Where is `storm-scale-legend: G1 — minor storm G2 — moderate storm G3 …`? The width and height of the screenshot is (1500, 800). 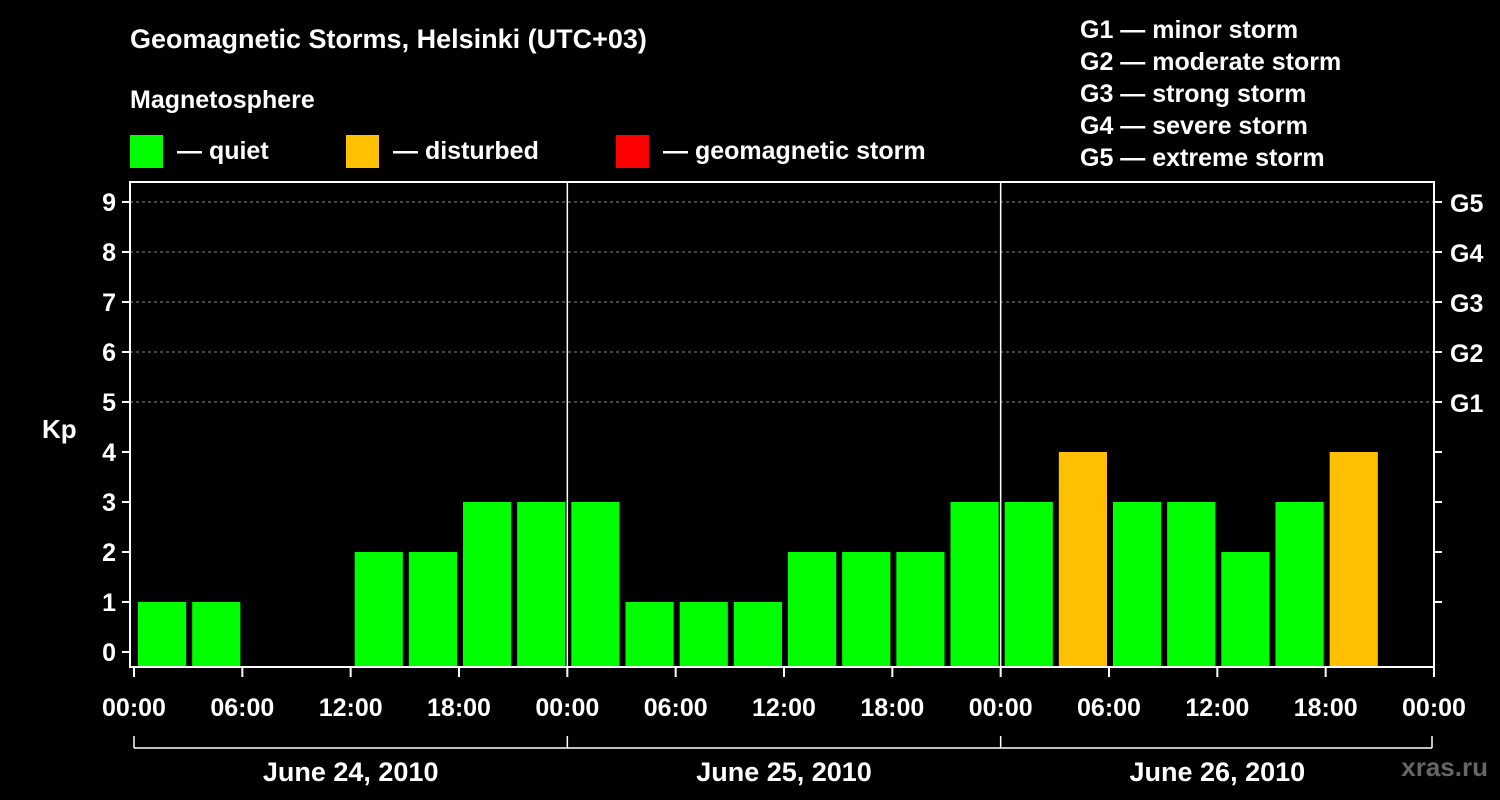
storm-scale-legend: G1 — minor storm G2 — moderate storm G3 … is located at coordinates (1210, 94).